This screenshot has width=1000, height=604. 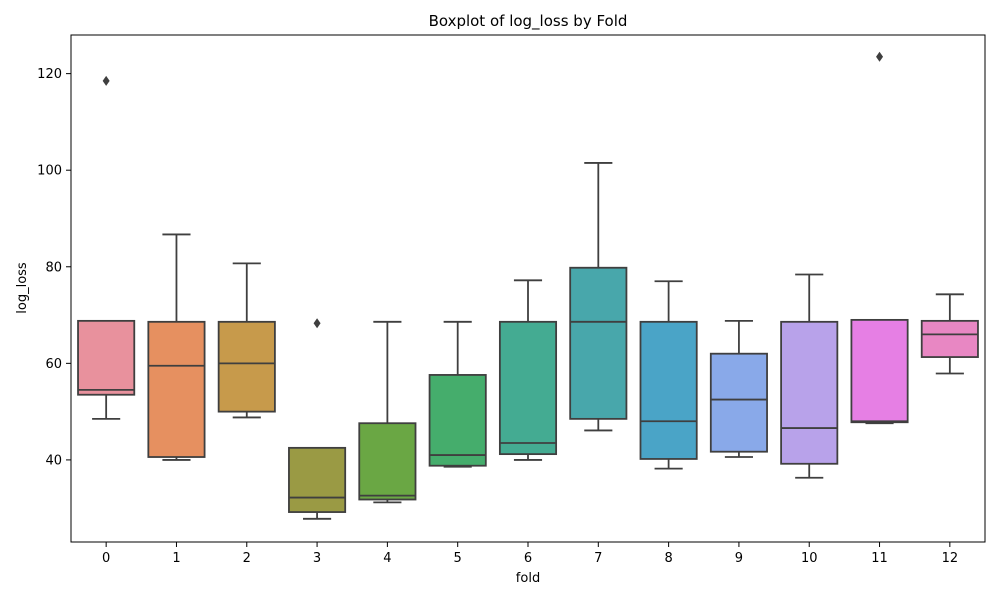 What do you see at coordinates (387, 558) in the screenshot?
I see `x-tick-label: 4` at bounding box center [387, 558].